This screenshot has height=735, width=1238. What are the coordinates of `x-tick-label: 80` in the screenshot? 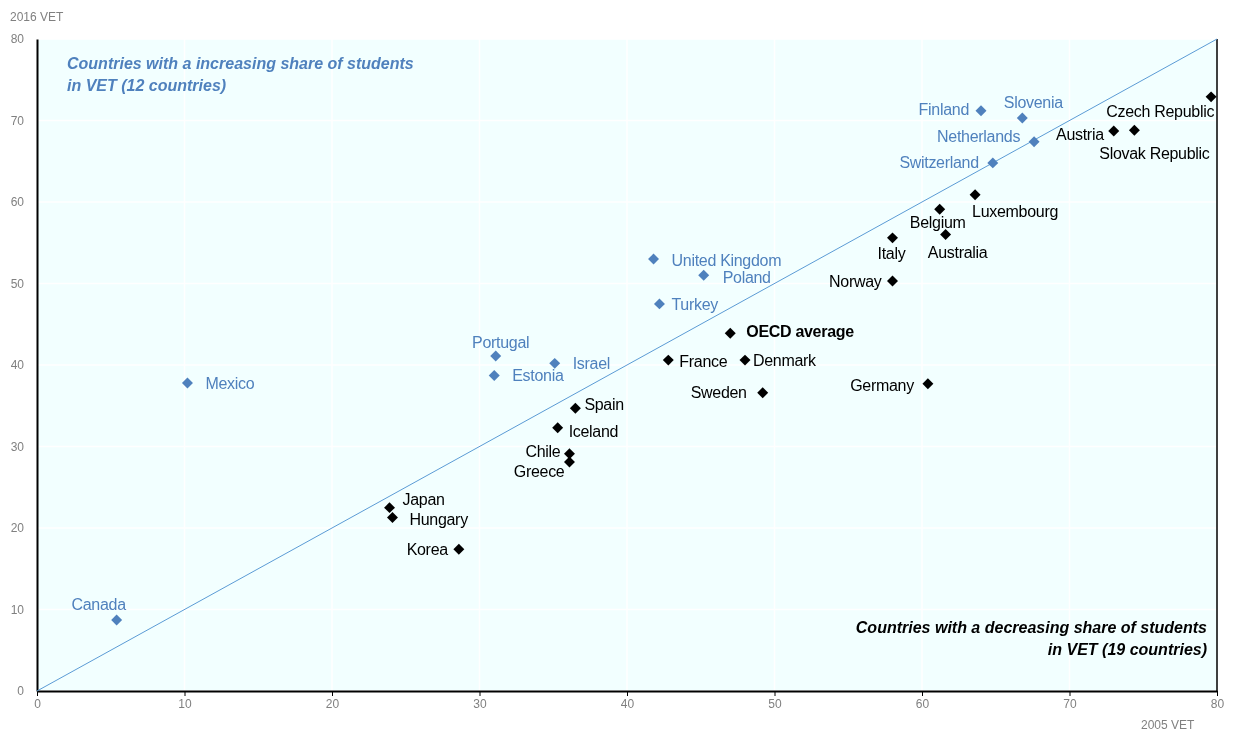 It's located at (1217, 703).